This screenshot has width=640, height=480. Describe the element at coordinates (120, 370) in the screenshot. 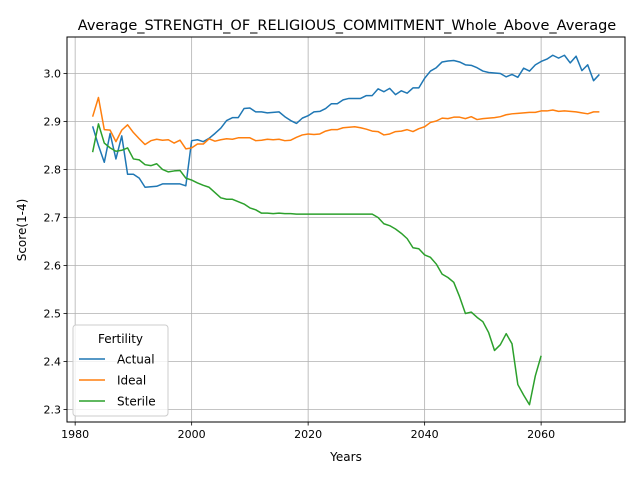

I see `legend: Fertility Actual Ideal Sterile` at that location.